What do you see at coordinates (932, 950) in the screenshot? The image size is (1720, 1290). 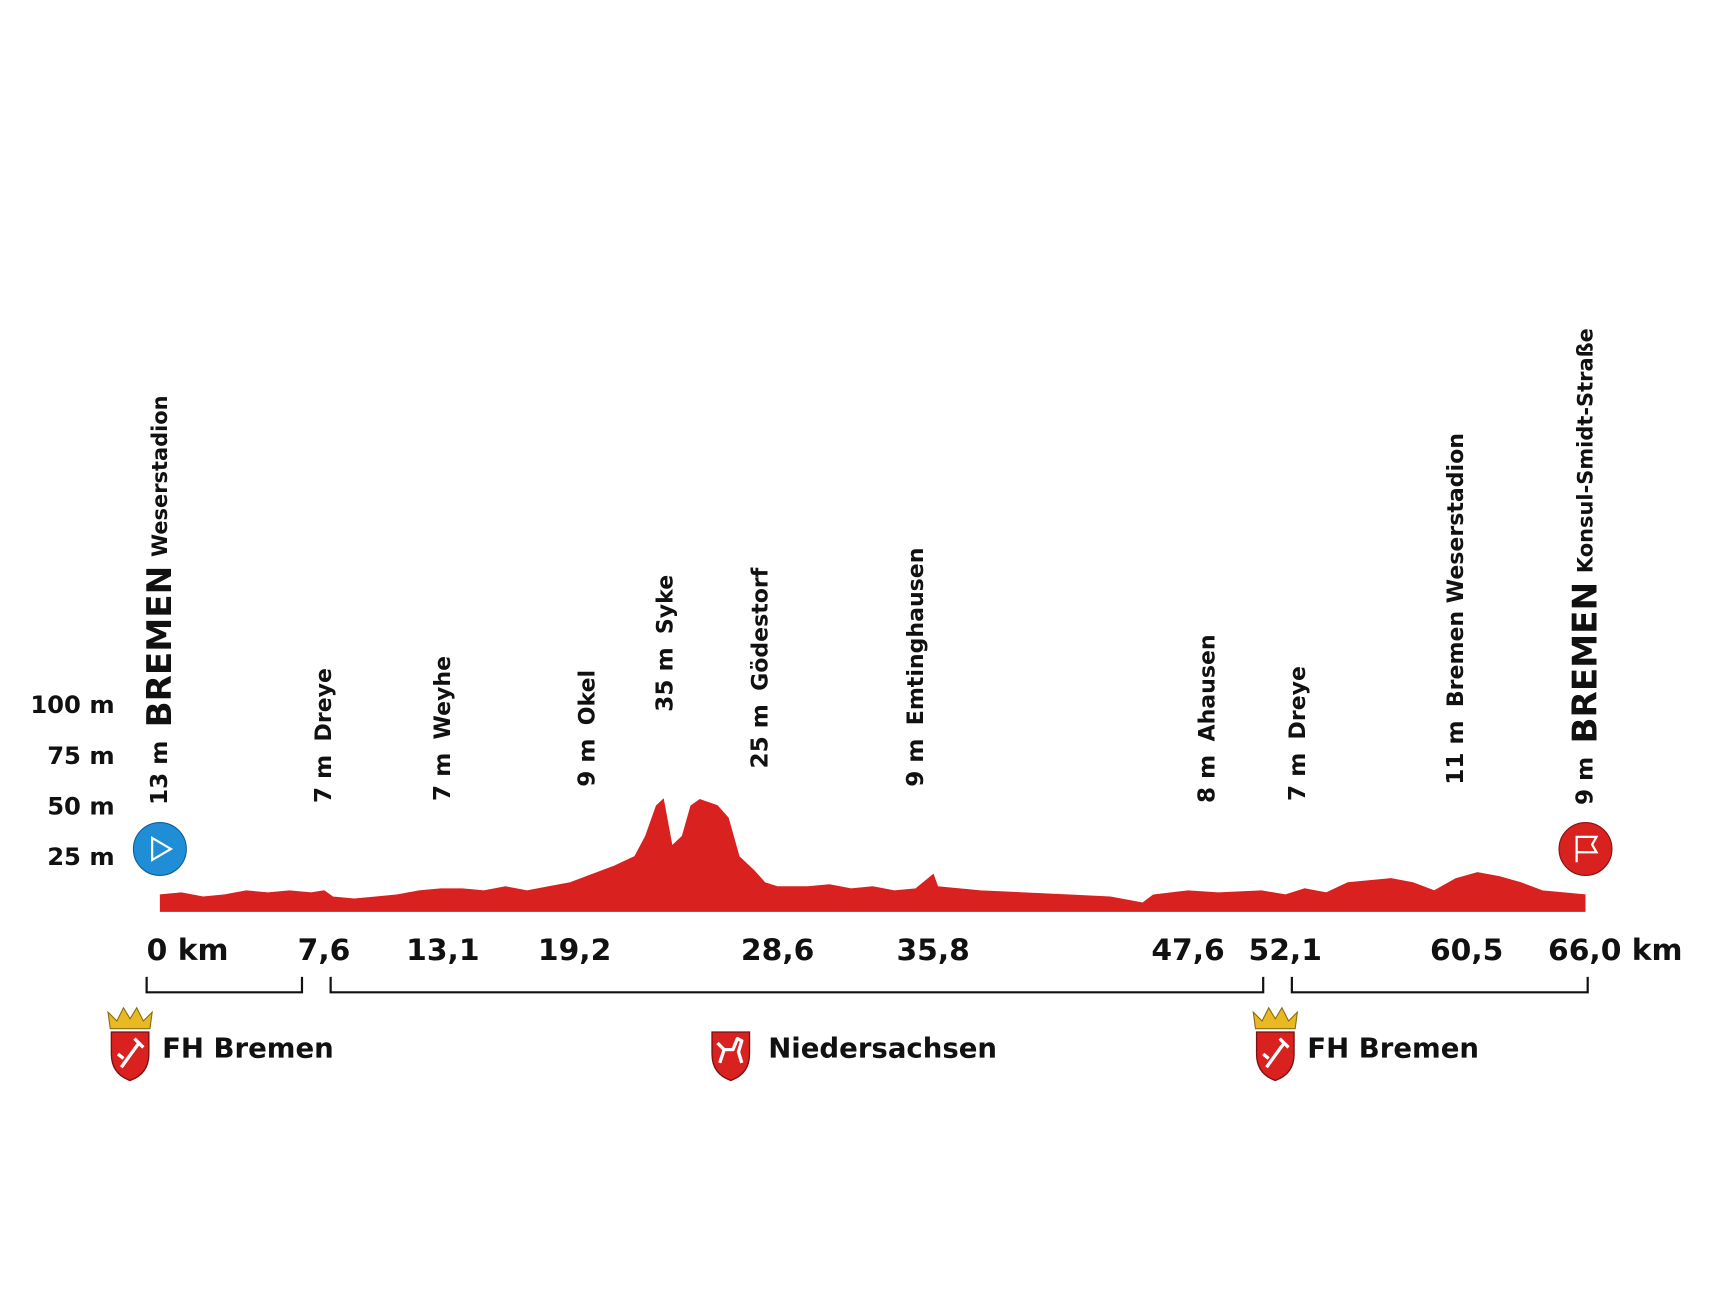 I see `x-tick-label: 35,8` at bounding box center [932, 950].